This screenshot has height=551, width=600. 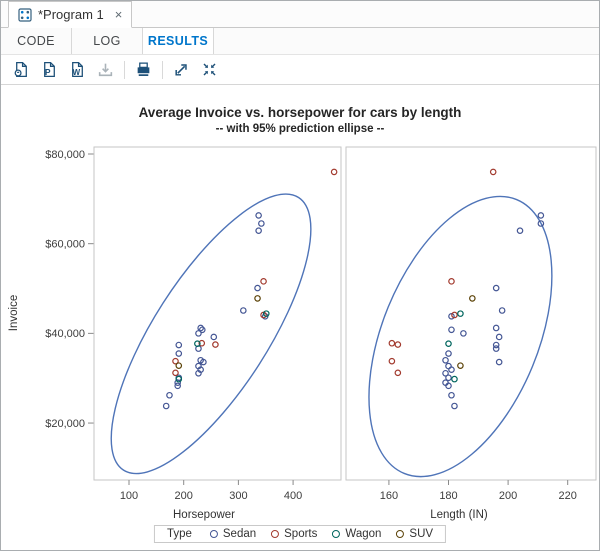 I want to click on expand-icon, so click(x=181, y=70).